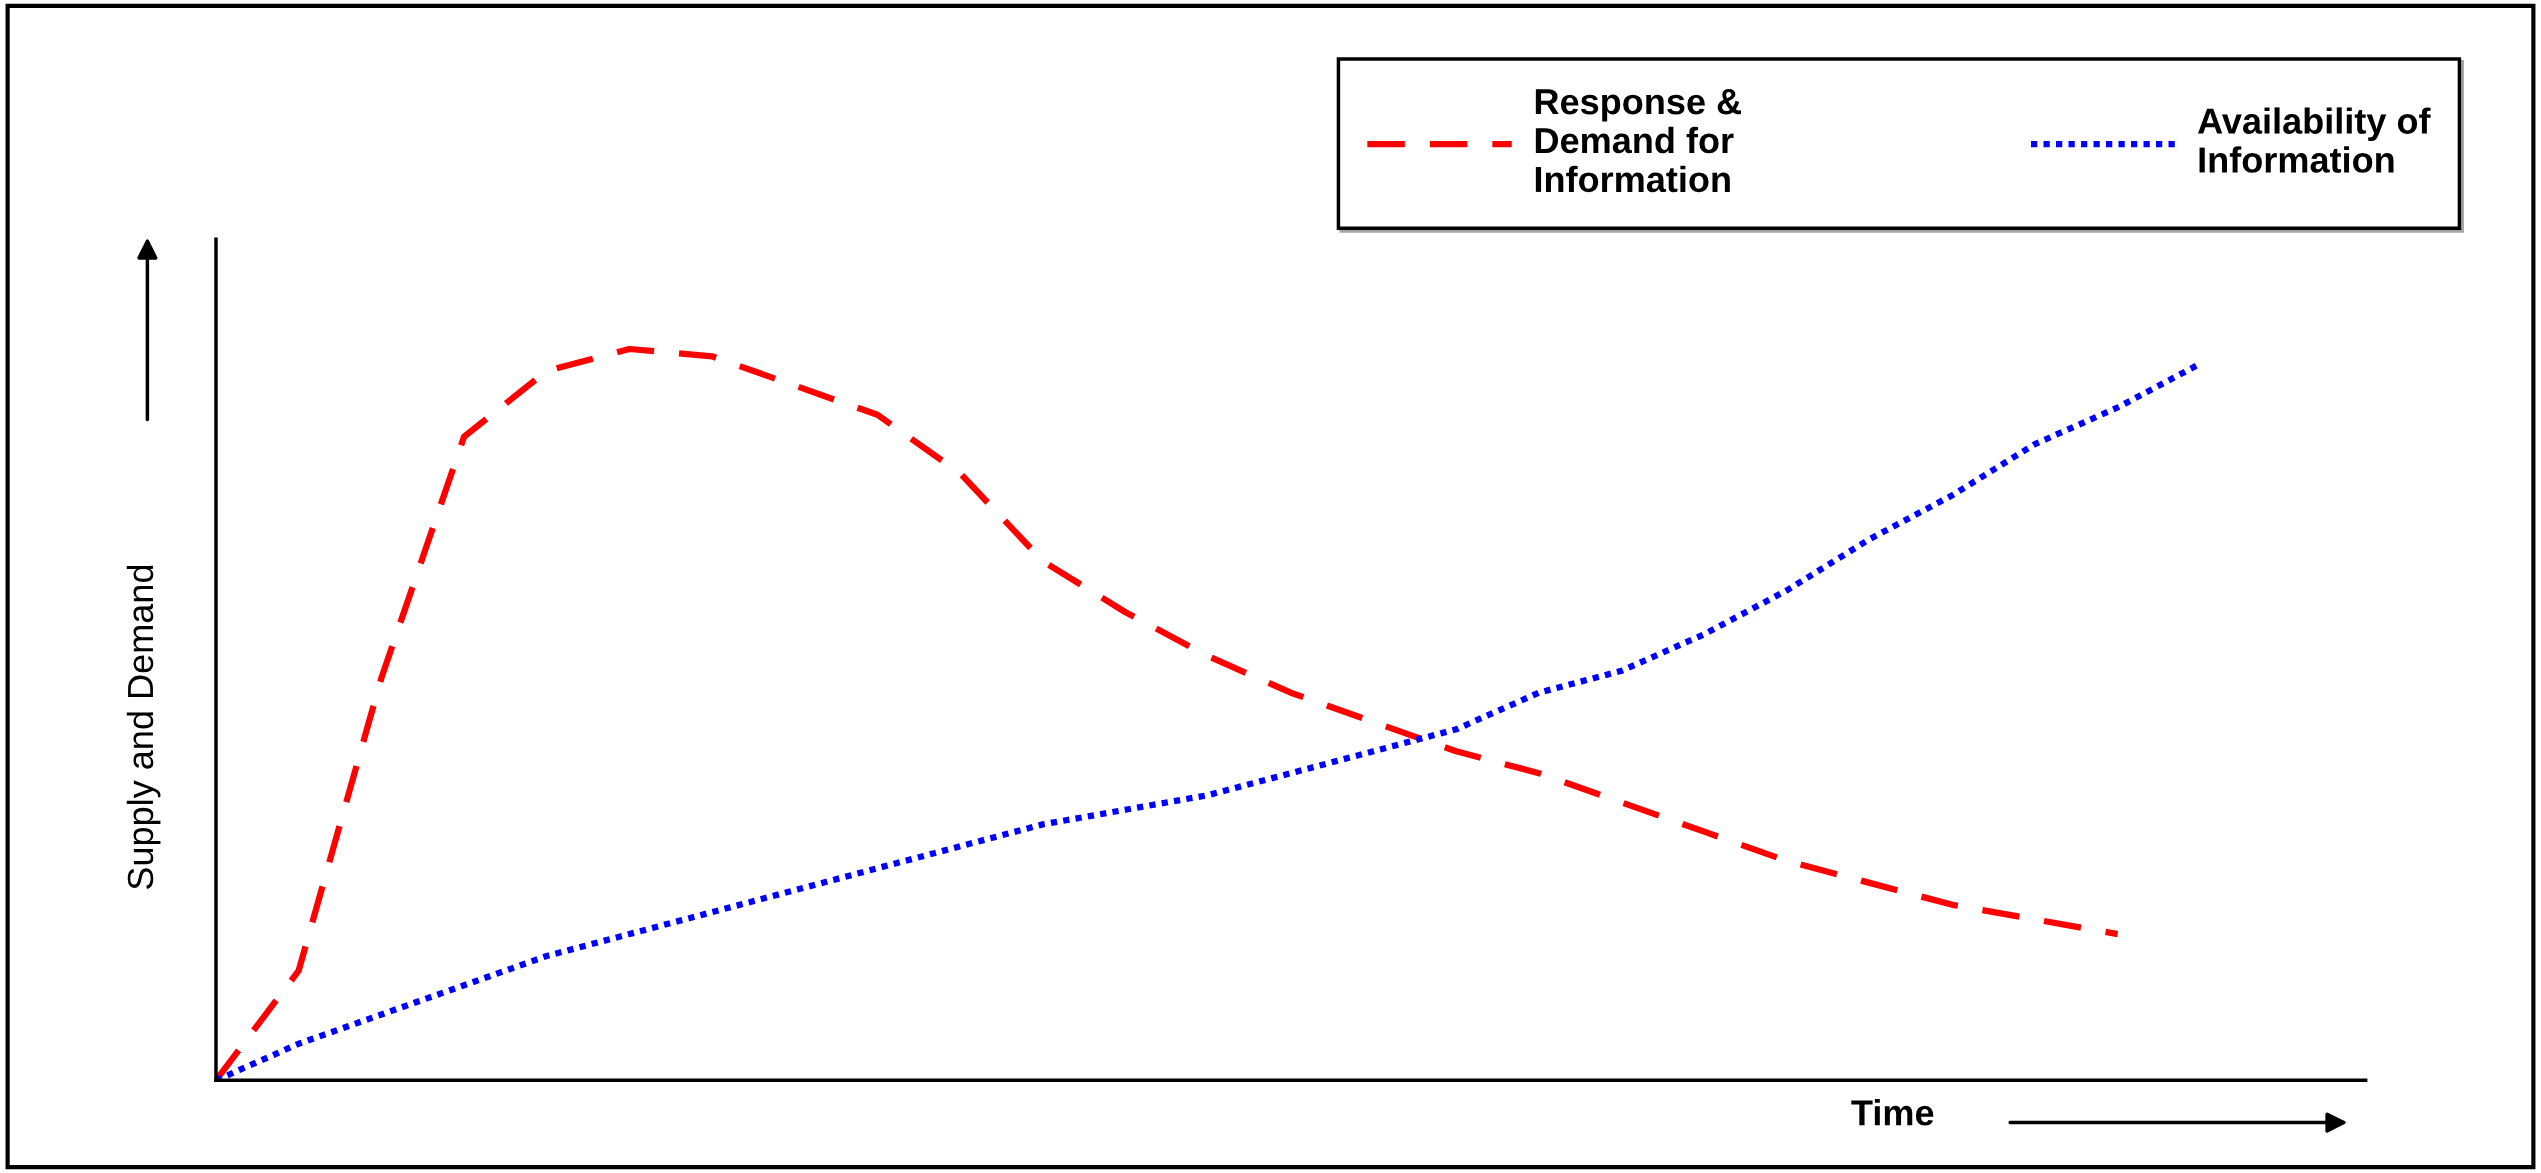 The width and height of the screenshot is (2541, 1173). I want to click on legend-label: Response & Demand for Information, so click(1638, 141).